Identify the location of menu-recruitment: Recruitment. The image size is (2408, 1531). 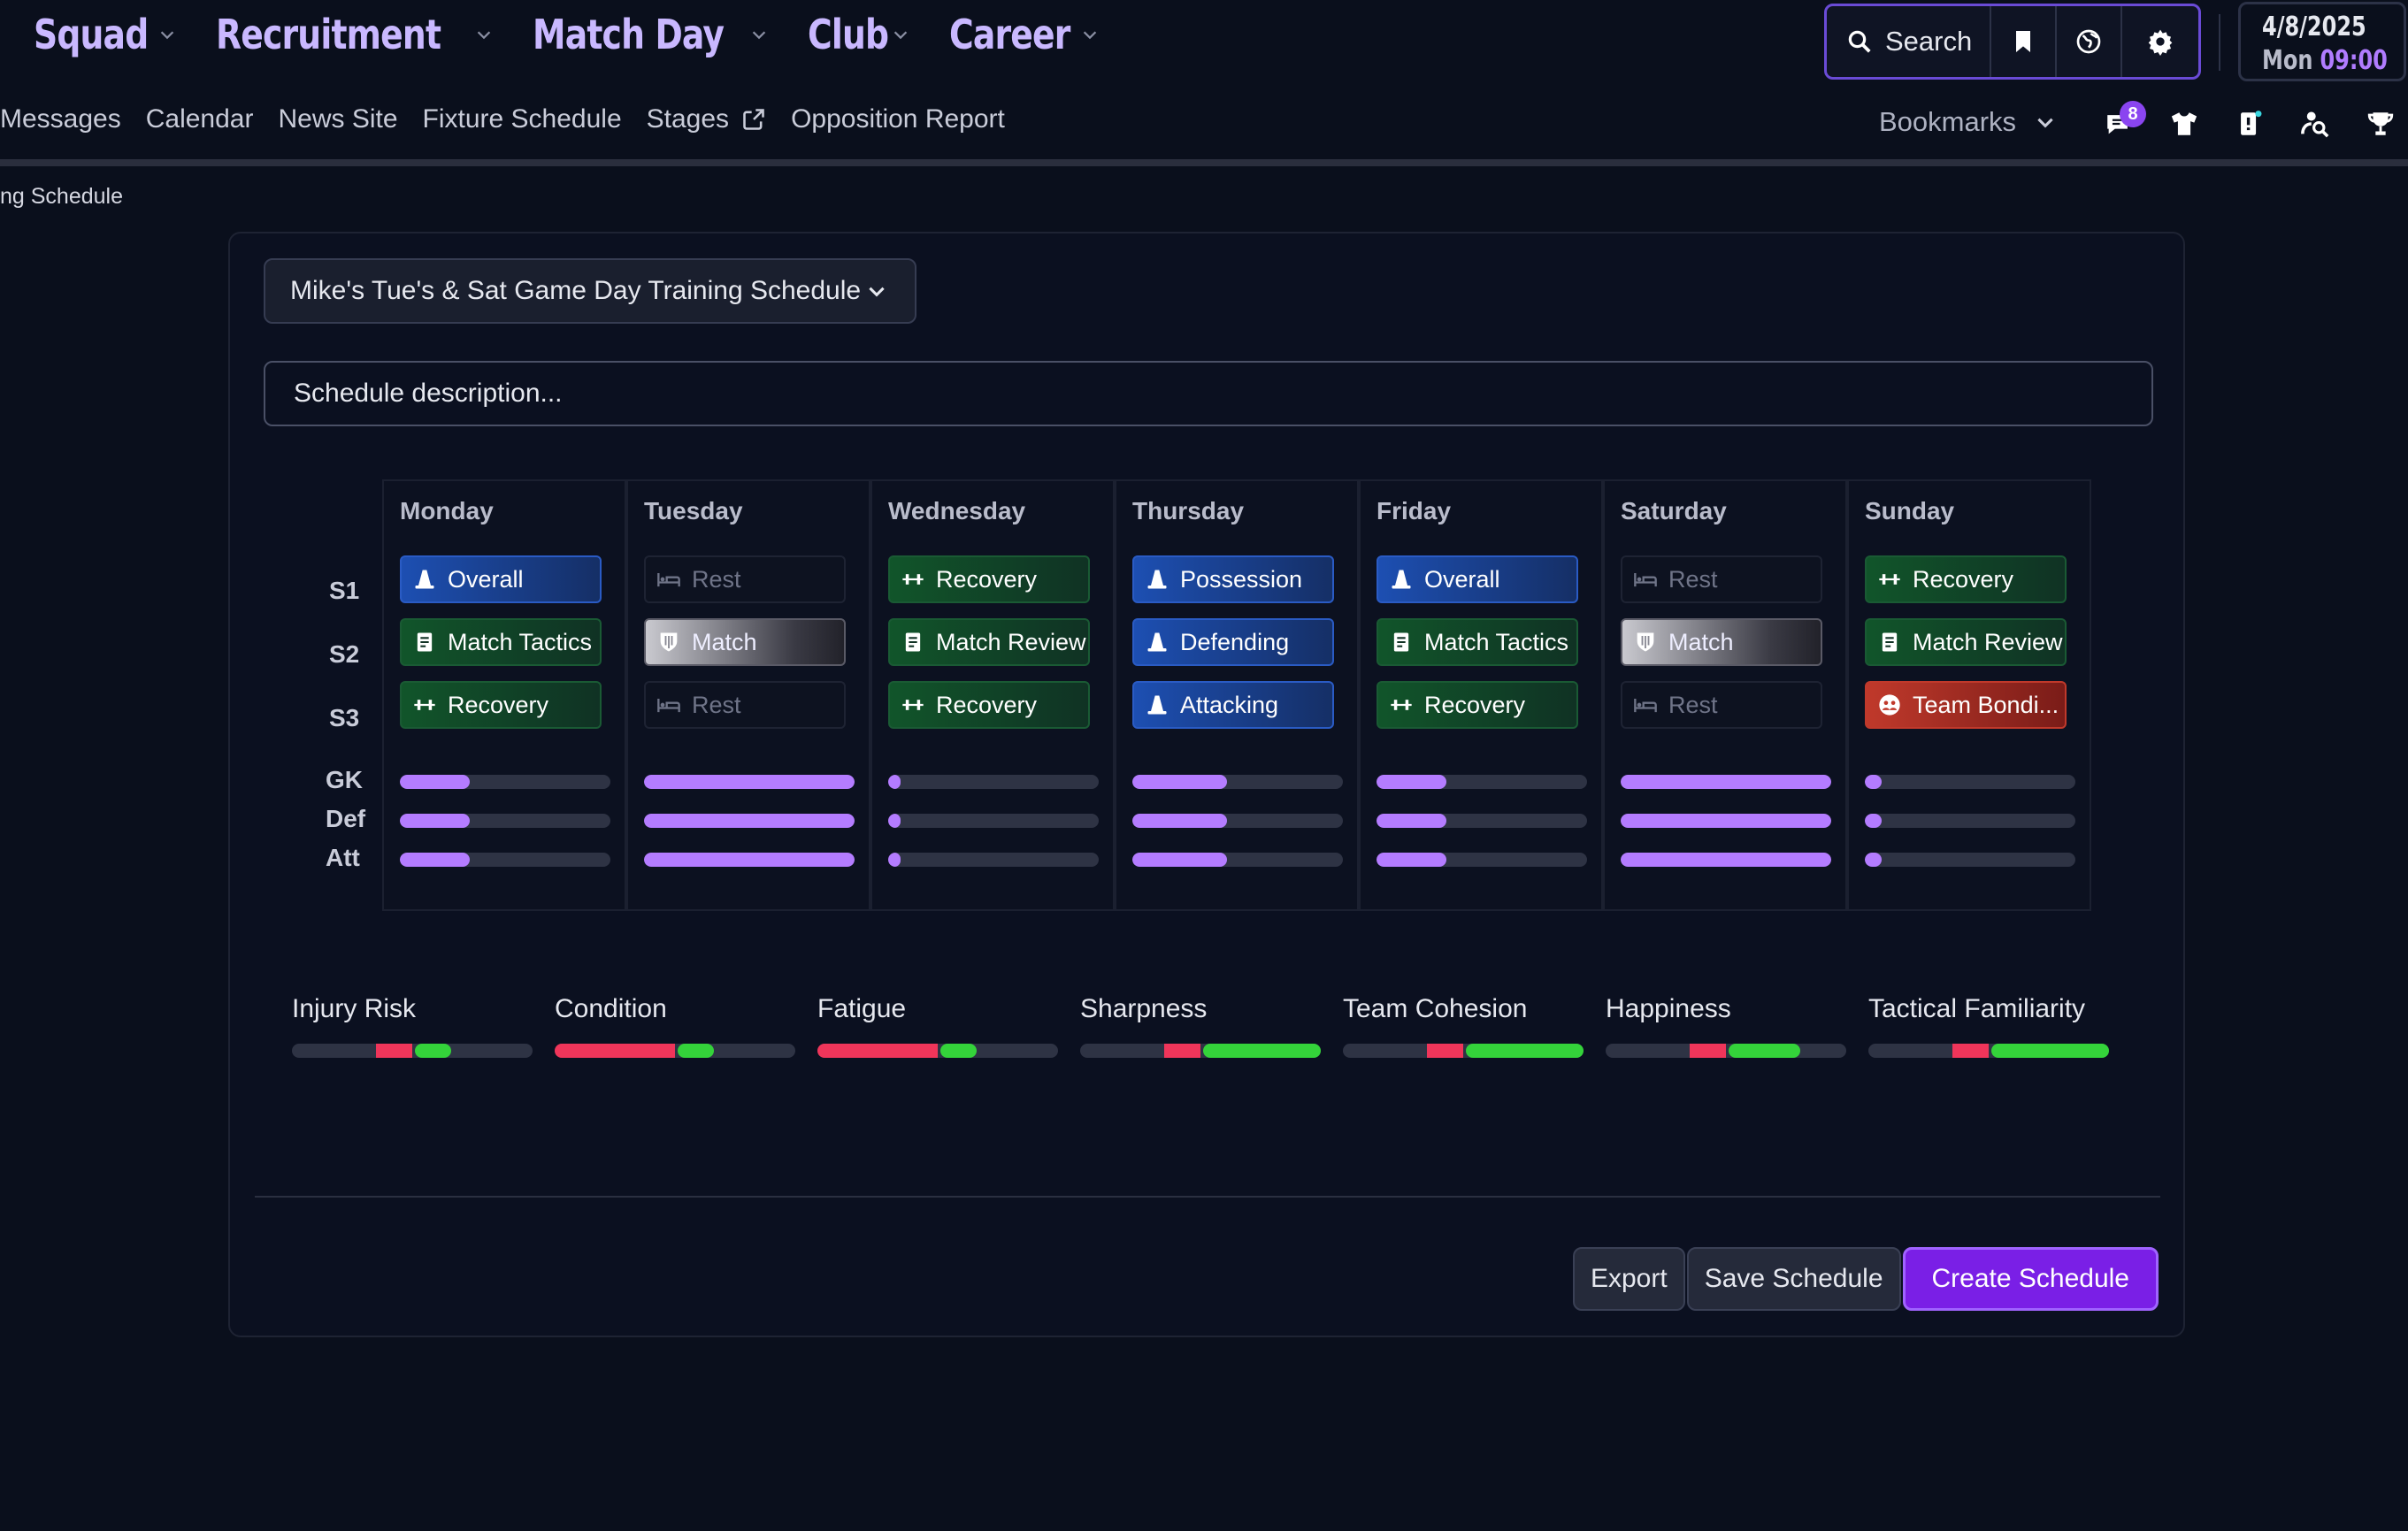
(355, 34).